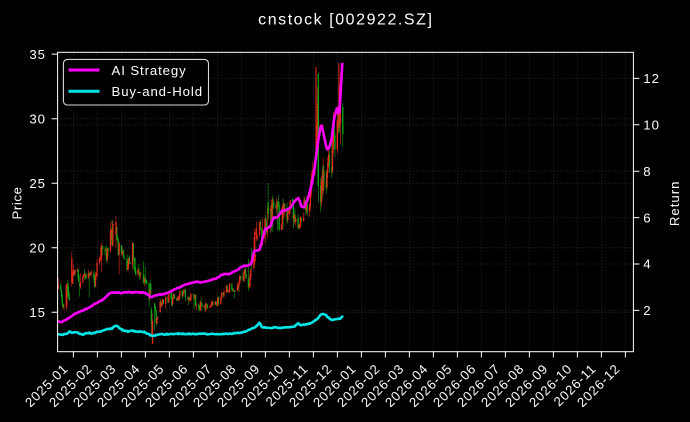 Image resolution: width=690 pixels, height=422 pixels. What do you see at coordinates (37, 183) in the screenshot?
I see `svg-text: 25` at bounding box center [37, 183].